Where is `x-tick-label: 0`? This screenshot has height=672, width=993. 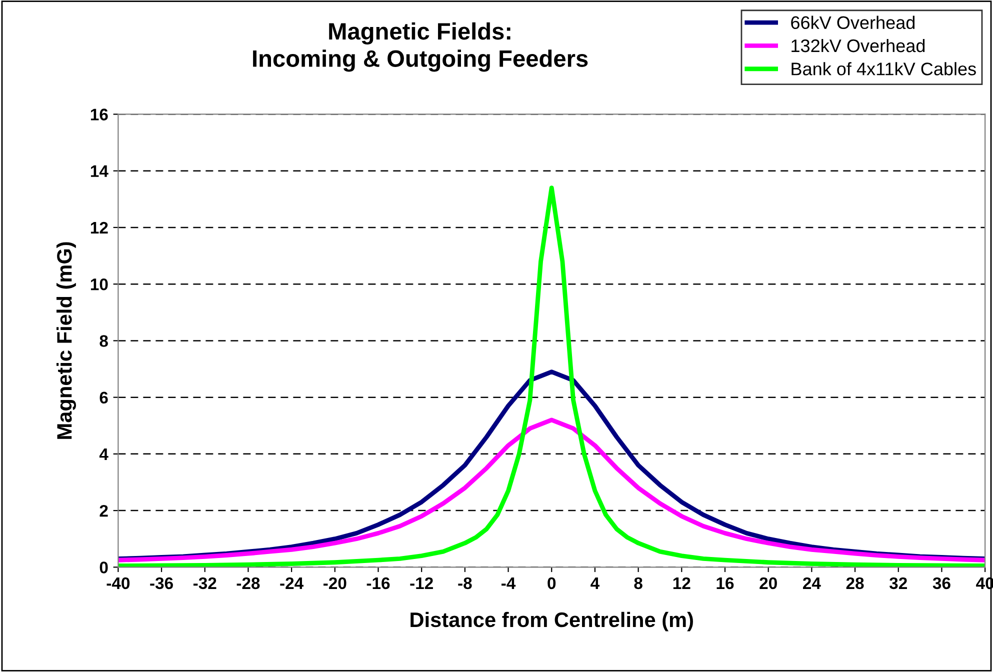 x-tick-label: 0 is located at coordinates (552, 583).